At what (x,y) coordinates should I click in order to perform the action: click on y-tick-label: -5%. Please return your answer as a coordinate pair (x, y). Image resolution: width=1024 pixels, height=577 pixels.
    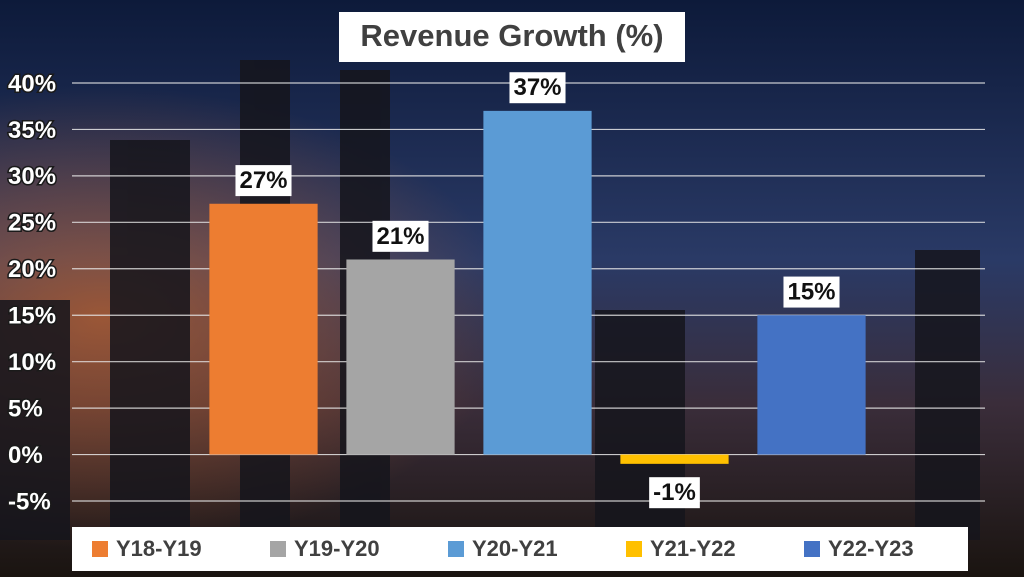
    Looking at the image, I should click on (29, 501).